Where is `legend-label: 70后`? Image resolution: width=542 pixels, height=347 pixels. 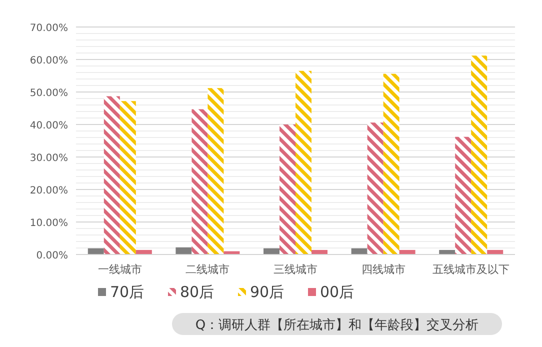 legend-label: 70后 is located at coordinates (127, 292).